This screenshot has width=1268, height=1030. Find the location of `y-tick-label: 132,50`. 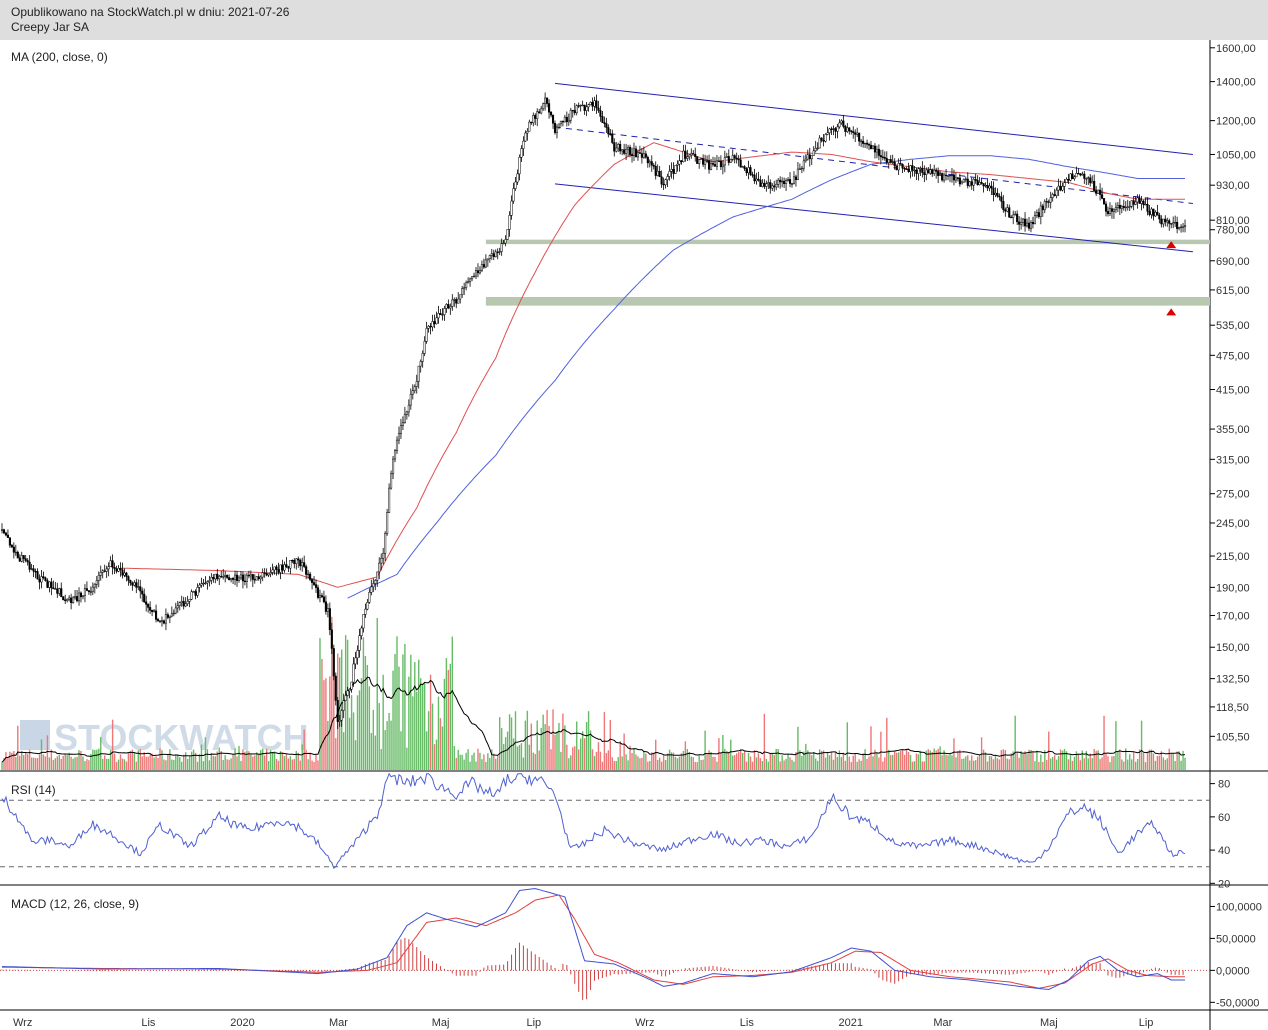

y-tick-label: 132,50 is located at coordinates (1233, 680).